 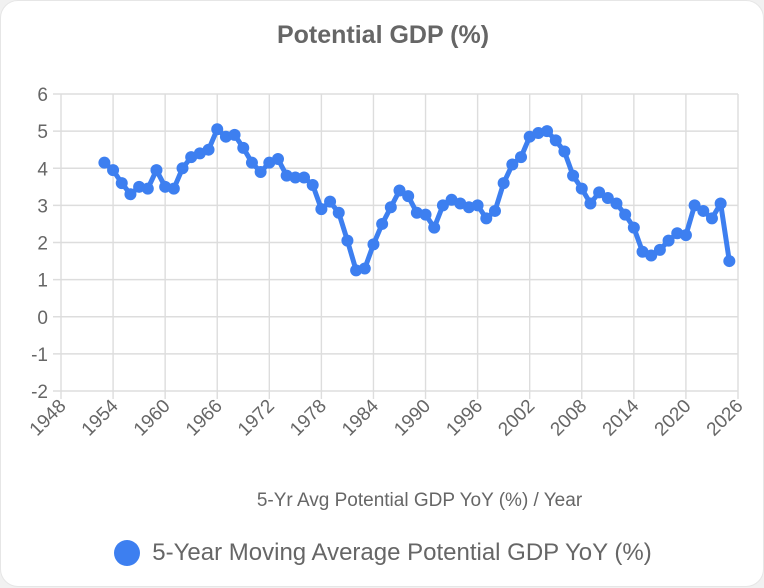 I want to click on x-tick-label: 2002, so click(x=516, y=418).